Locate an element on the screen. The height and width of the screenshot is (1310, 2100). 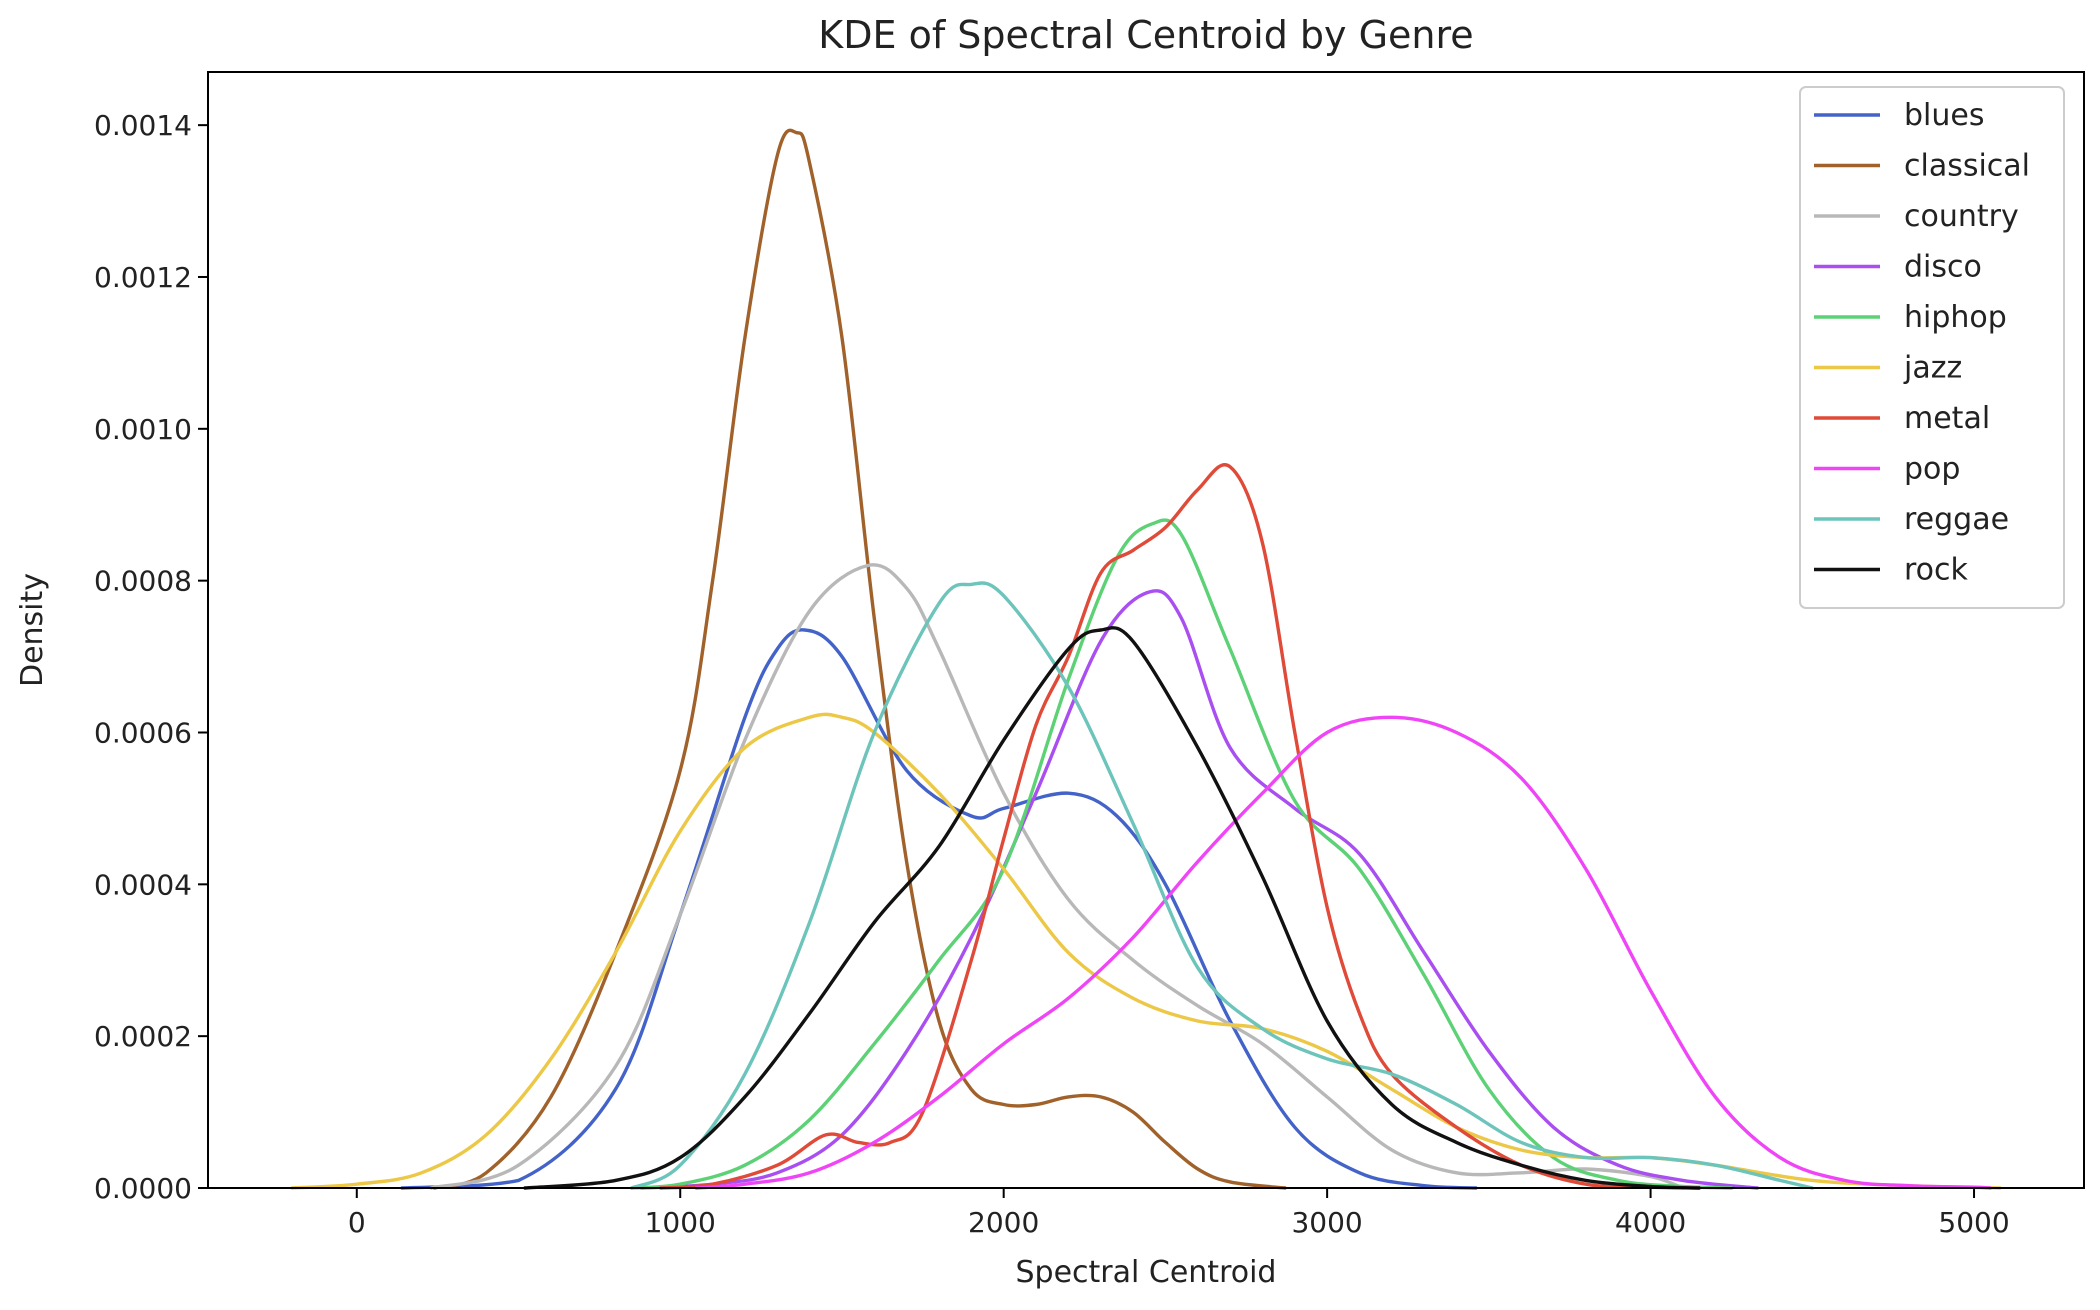
y-axis-label: Density is located at coordinates (32, 630).